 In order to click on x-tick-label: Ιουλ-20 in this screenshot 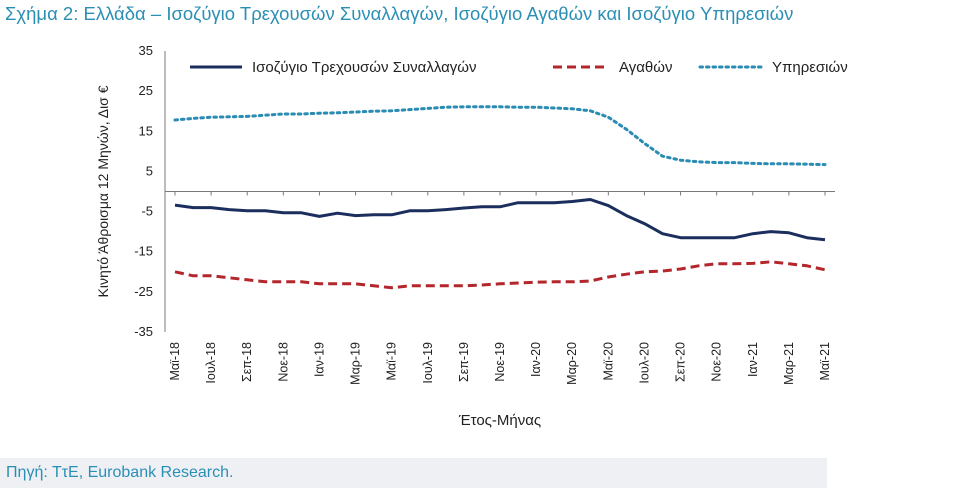, I will do `click(644, 363)`.